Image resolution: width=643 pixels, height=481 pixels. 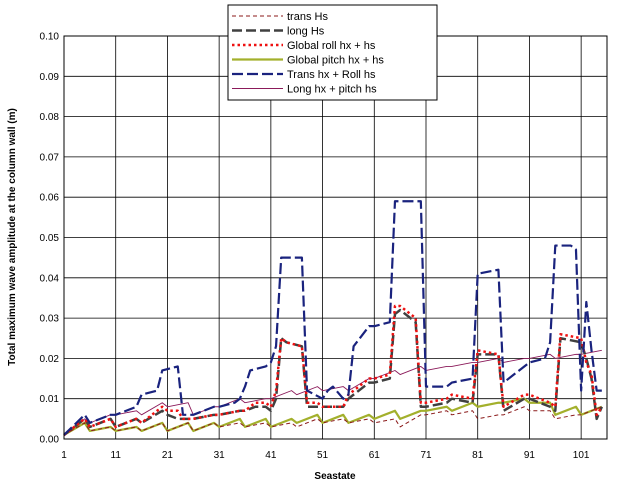 I want to click on x-tick-label: 91, so click(x=530, y=455).